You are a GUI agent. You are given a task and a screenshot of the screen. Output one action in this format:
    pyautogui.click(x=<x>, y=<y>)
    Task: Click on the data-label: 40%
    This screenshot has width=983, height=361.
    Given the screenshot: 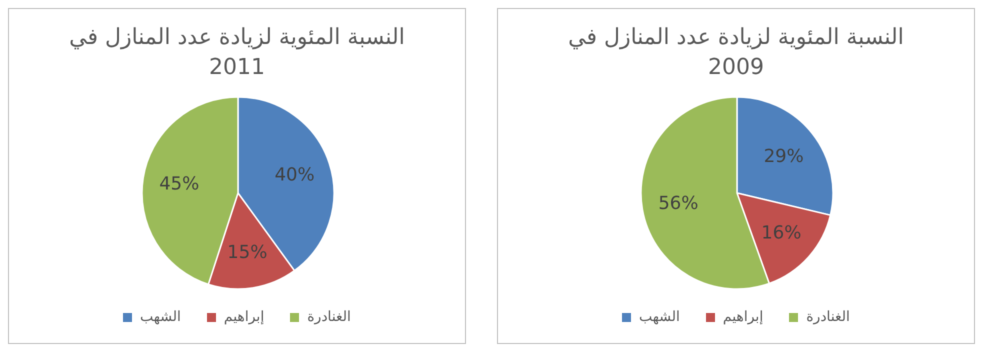 What is the action you would take?
    pyautogui.click(x=294, y=175)
    